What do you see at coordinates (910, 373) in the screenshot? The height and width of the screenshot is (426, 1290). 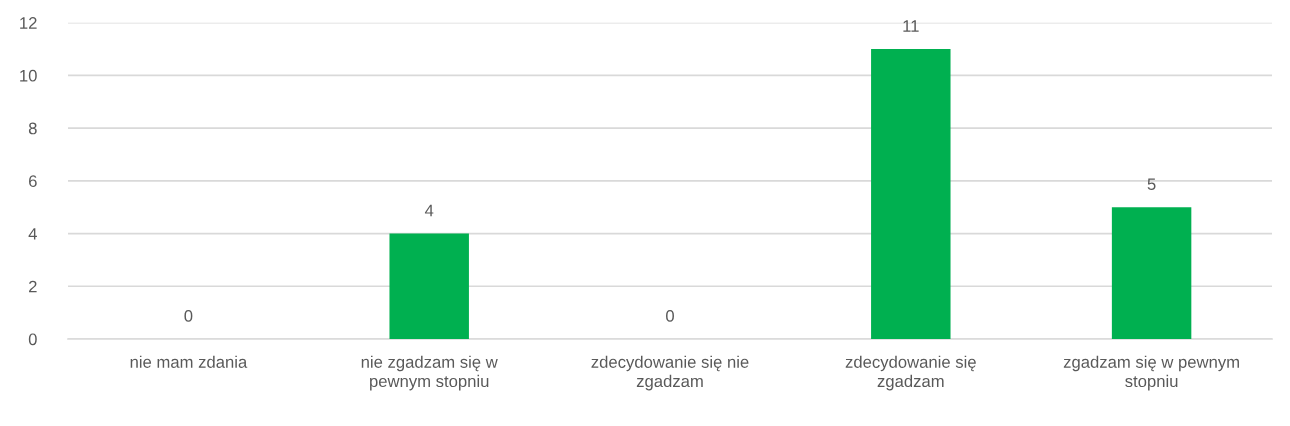 I see `x-tick-label: zdecydowanie się zgadzam` at bounding box center [910, 373].